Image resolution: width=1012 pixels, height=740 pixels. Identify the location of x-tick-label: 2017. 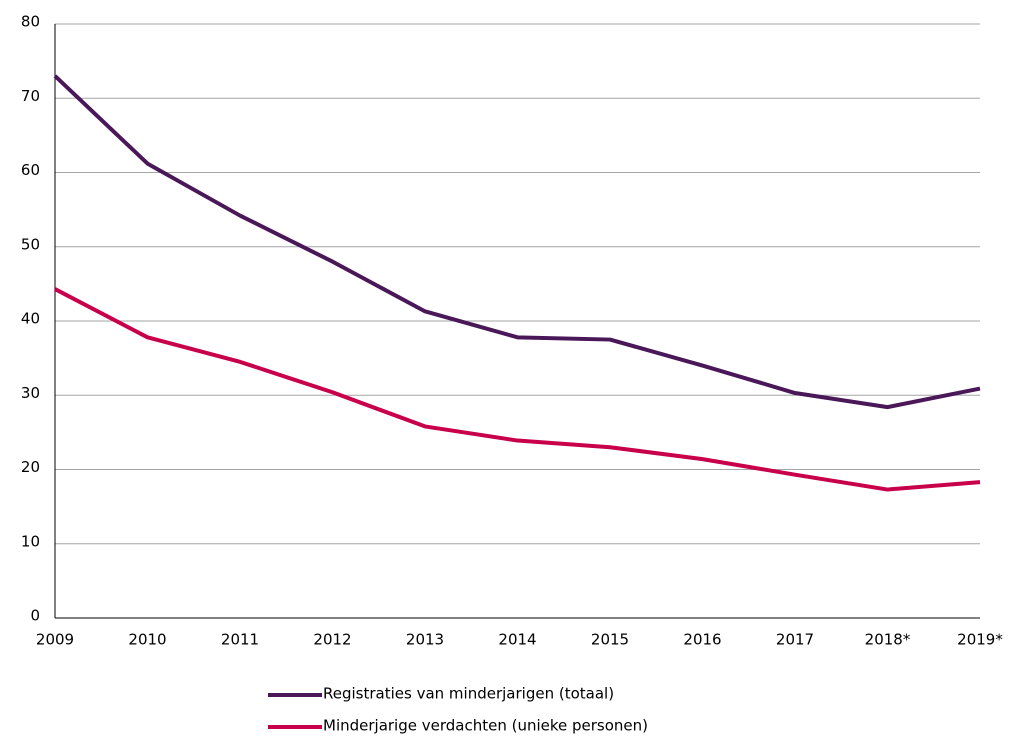
(795, 640).